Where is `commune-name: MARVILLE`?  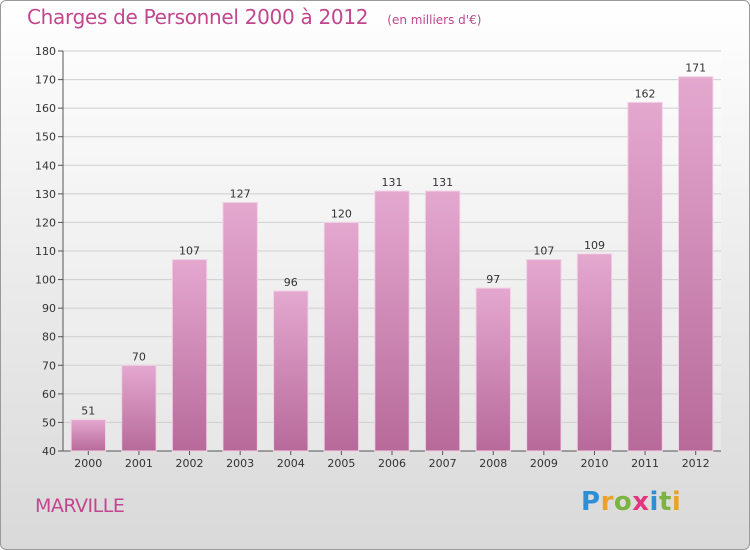
commune-name: MARVILLE is located at coordinates (80, 506).